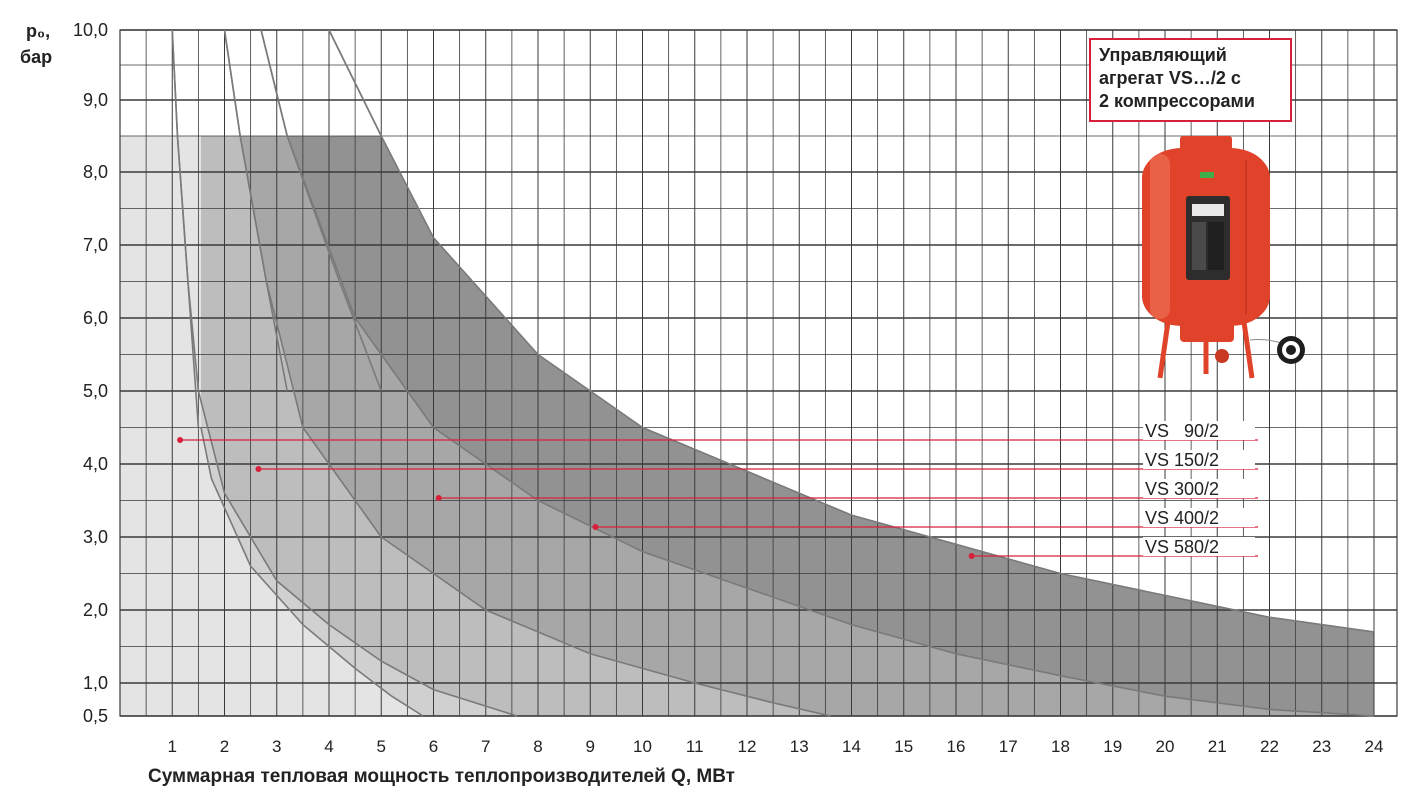 The image size is (1405, 798). I want to click on y-tick-label: 6,0, so click(95, 318).